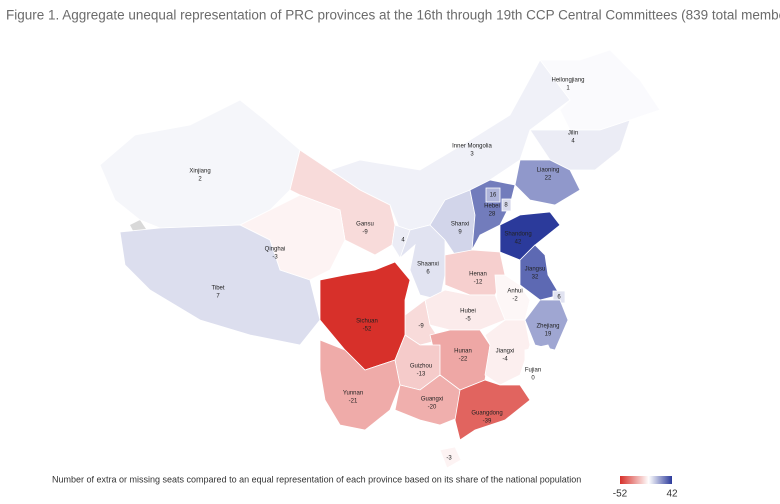 The width and height of the screenshot is (780, 504). I want to click on province-name: Tibet, so click(217, 289).